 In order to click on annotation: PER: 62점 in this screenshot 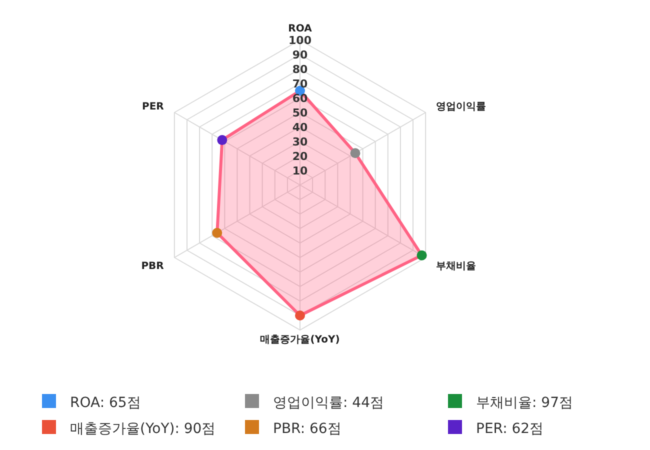, I will do `click(510, 429)`.